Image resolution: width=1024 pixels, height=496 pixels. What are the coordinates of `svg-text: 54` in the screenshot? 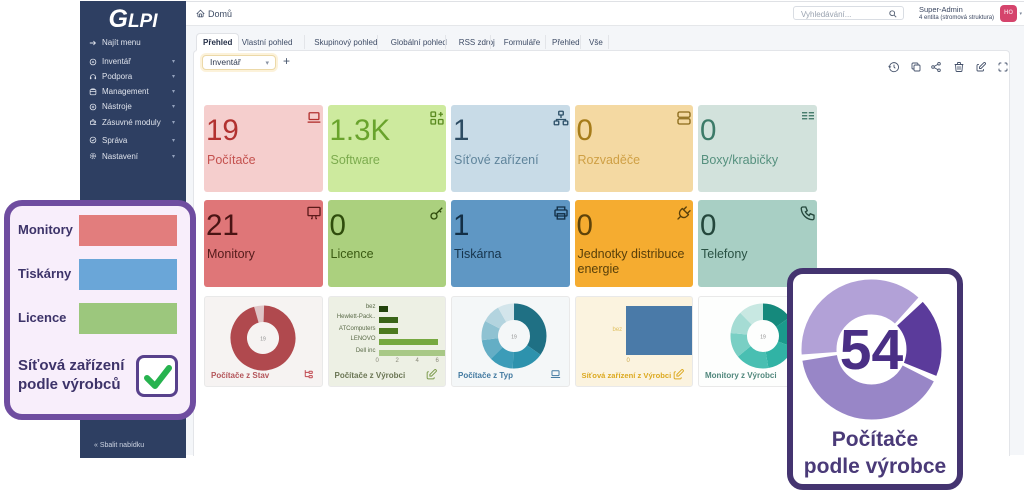 It's located at (872, 350).